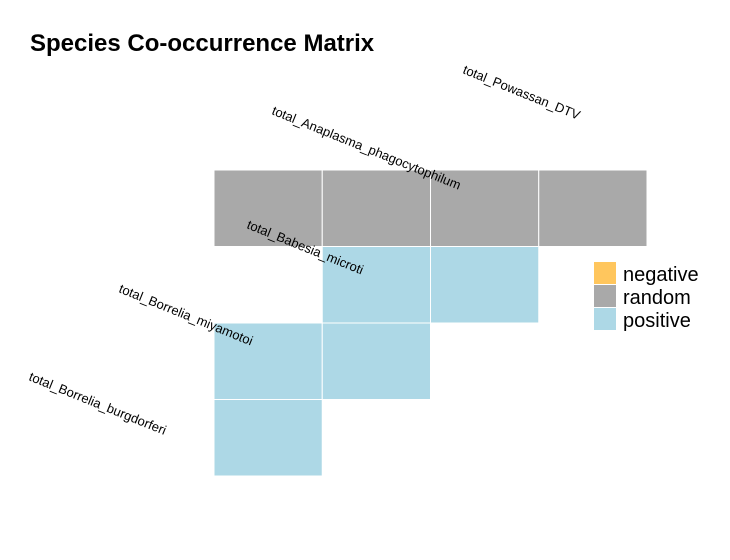 The height and width of the screenshot is (560, 730). I want to click on legend-label-random: random, so click(657, 298).